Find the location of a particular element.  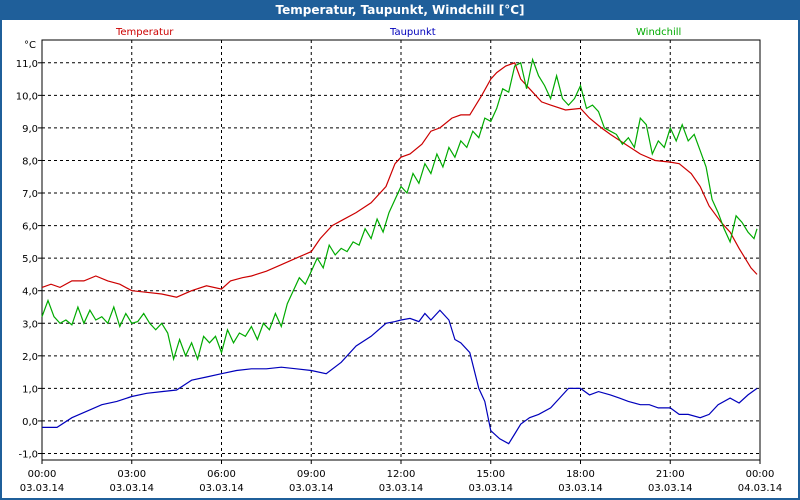

y-tick-label: 4,0 is located at coordinates (30, 292).